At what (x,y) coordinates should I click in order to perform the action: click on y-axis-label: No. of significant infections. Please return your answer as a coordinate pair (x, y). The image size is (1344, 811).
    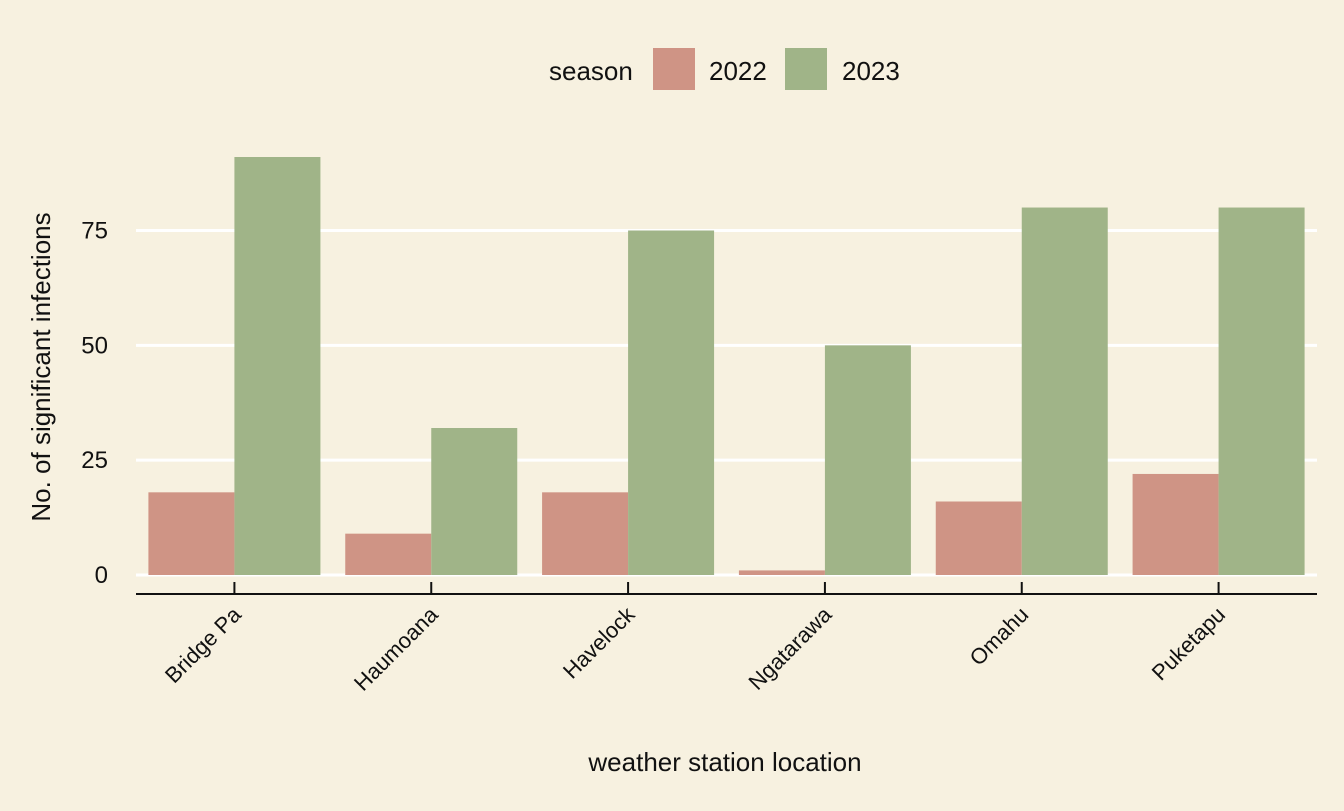
    Looking at the image, I should click on (41, 366).